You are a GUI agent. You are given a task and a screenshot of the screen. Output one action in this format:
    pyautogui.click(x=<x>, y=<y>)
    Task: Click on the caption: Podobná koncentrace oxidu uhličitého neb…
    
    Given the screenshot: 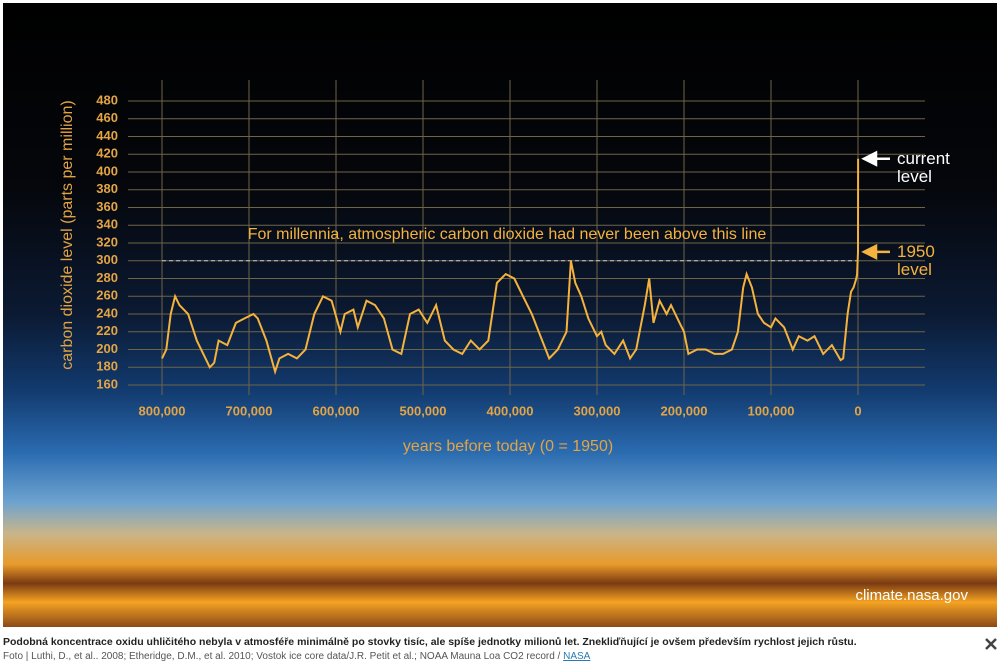 What is the action you would take?
    pyautogui.click(x=430, y=642)
    